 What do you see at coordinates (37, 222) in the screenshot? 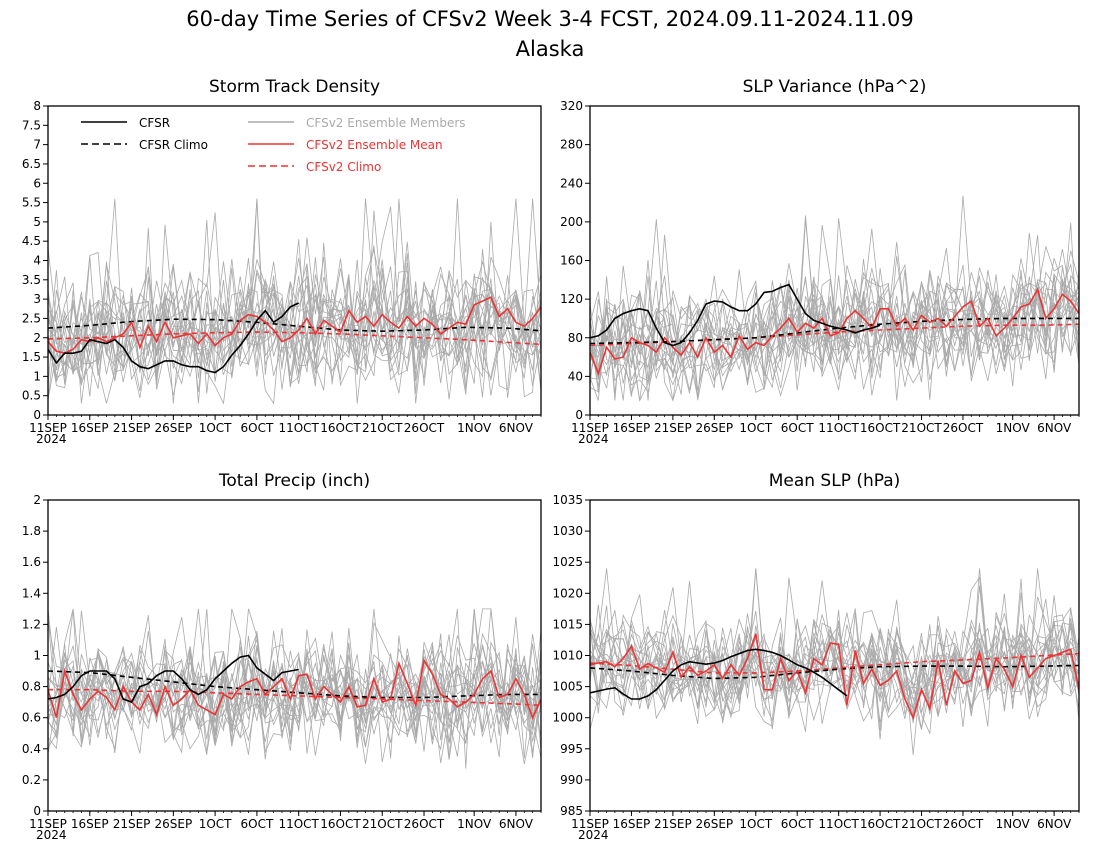
I see `y-tick-label: 5` at bounding box center [37, 222].